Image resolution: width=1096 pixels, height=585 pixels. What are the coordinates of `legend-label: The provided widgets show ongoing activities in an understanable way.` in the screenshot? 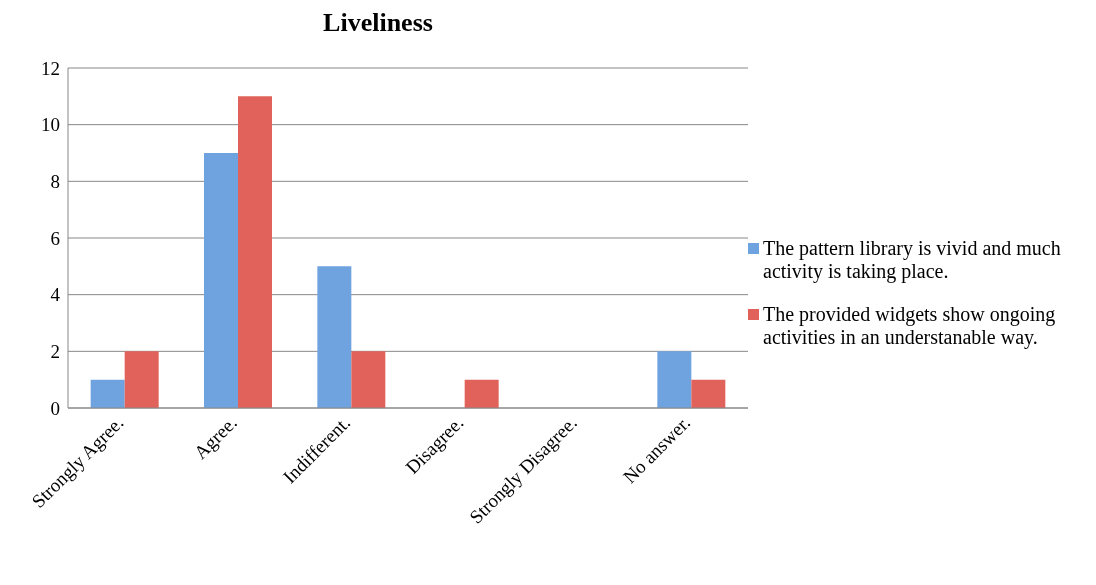 It's located at (910, 326).